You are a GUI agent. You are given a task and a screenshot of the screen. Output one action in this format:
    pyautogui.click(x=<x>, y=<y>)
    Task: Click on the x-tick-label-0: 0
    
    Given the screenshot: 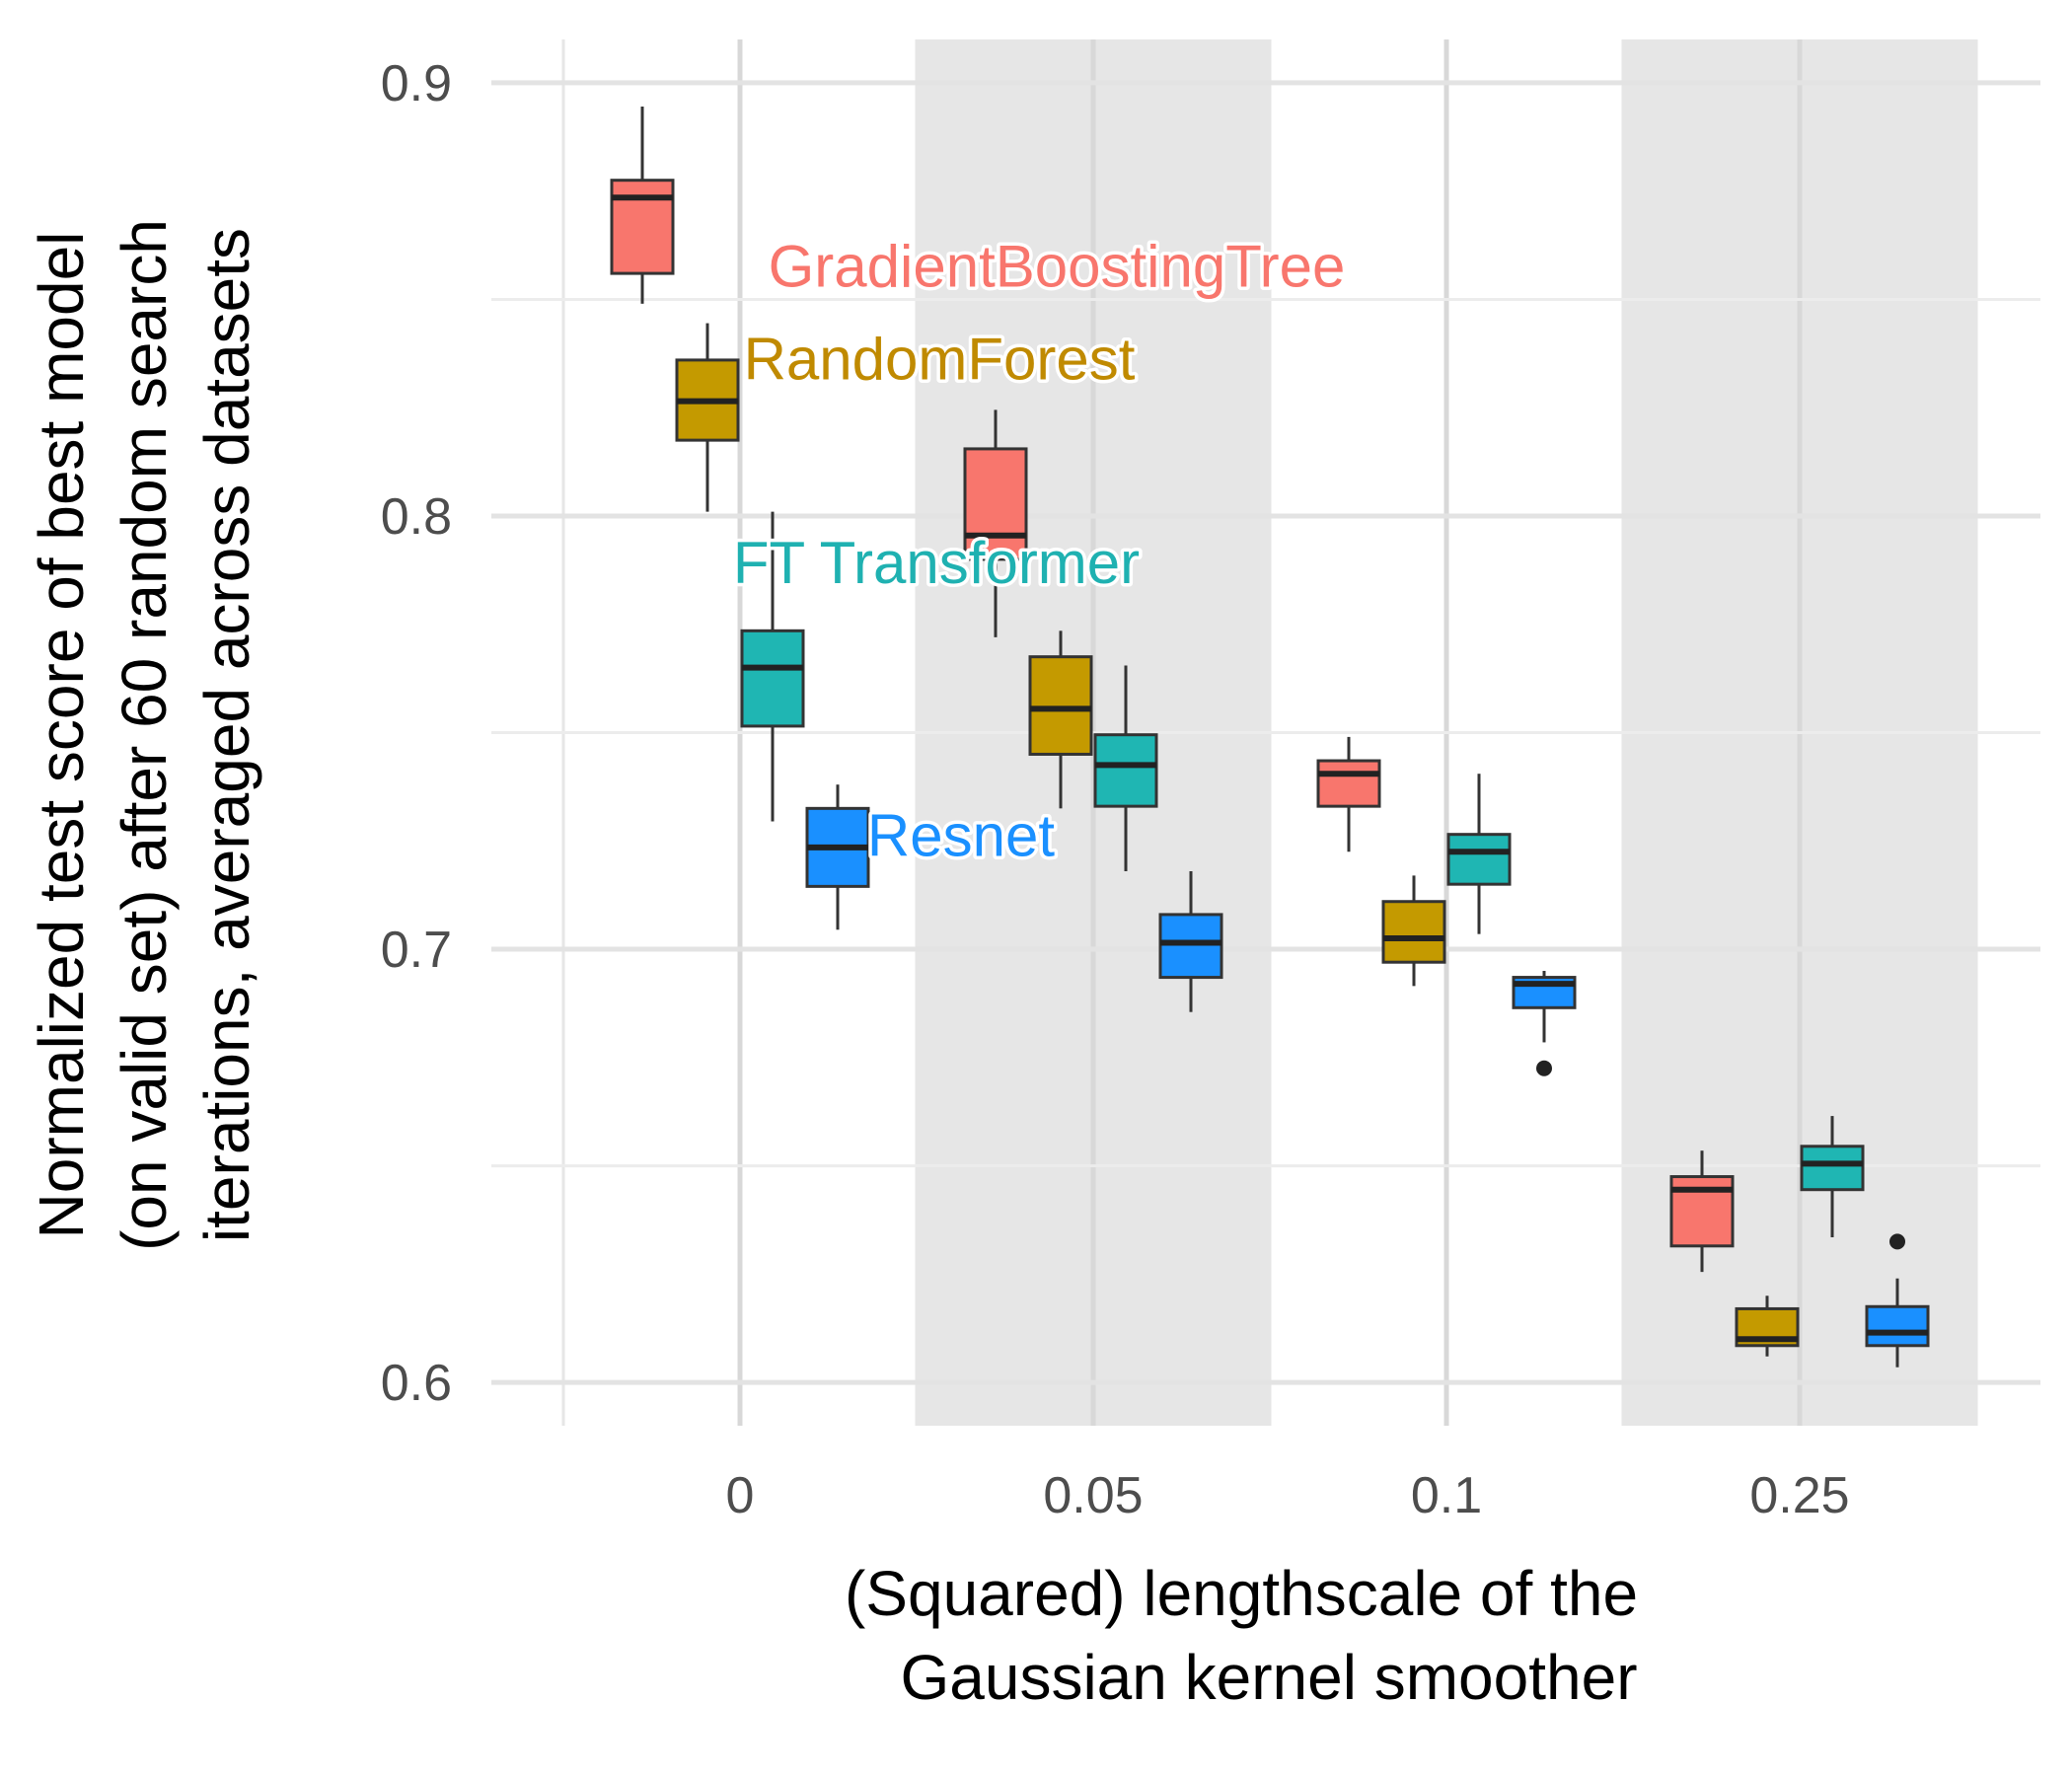 What is the action you would take?
    pyautogui.click(x=740, y=1496)
    